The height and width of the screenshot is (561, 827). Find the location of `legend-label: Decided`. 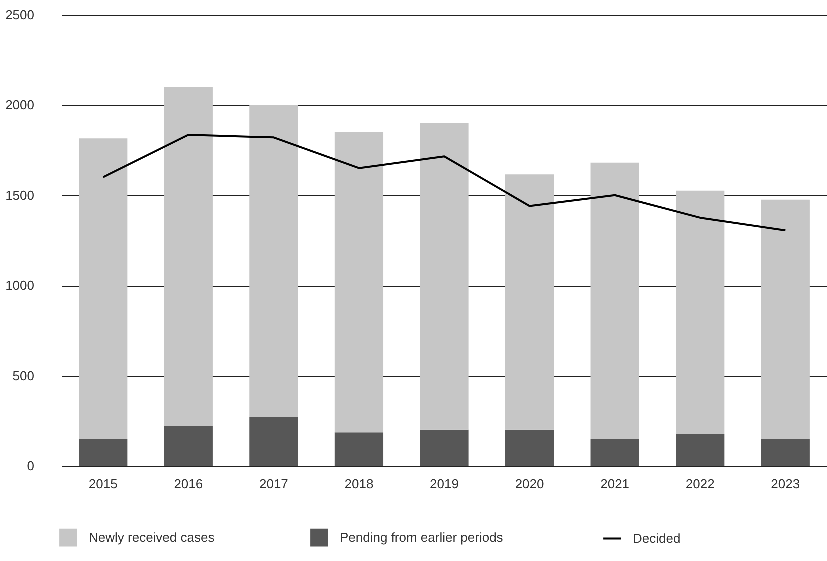

legend-label: Decided is located at coordinates (657, 538).